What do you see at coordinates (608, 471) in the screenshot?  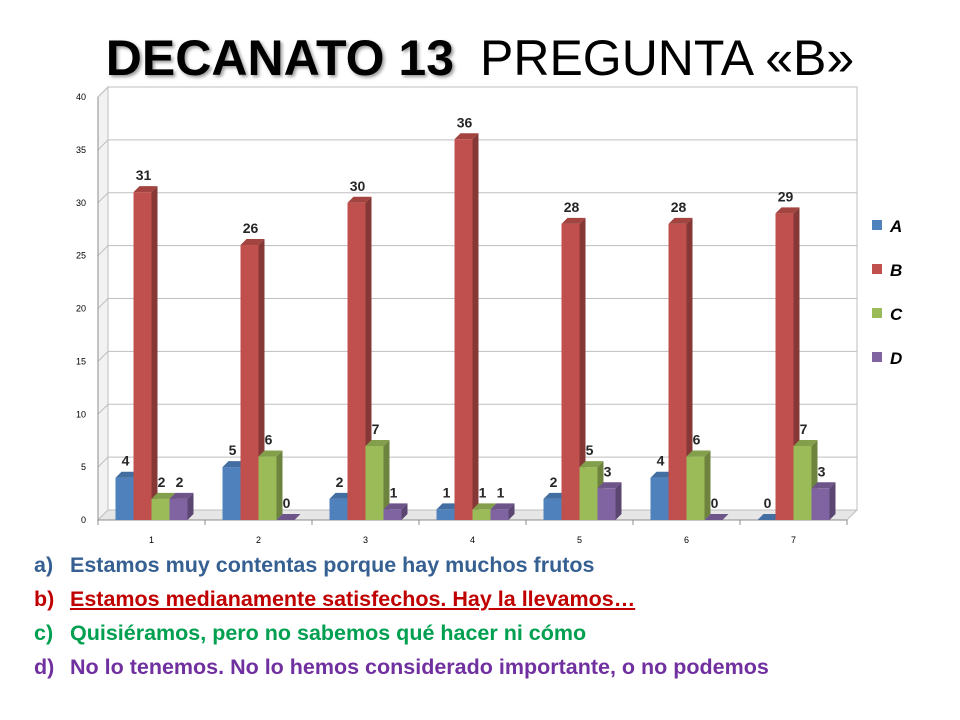 I see `data-label: 3` at bounding box center [608, 471].